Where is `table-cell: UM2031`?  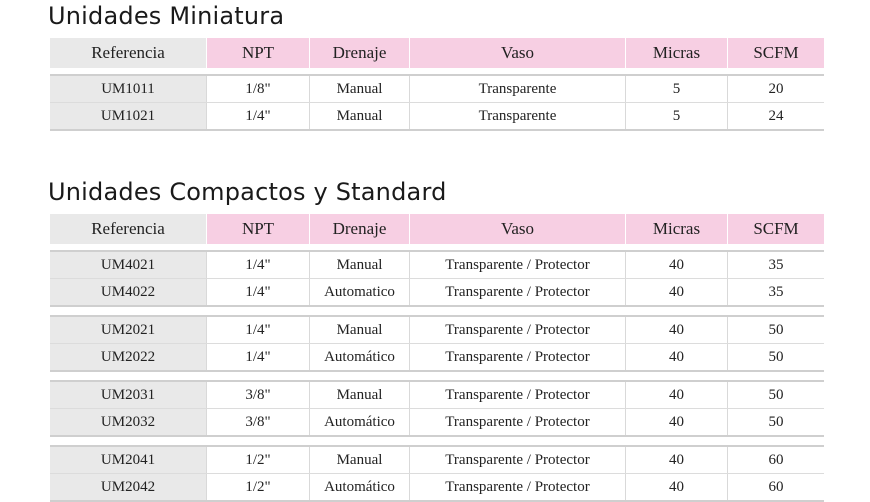 table-cell: UM2031 is located at coordinates (128, 395).